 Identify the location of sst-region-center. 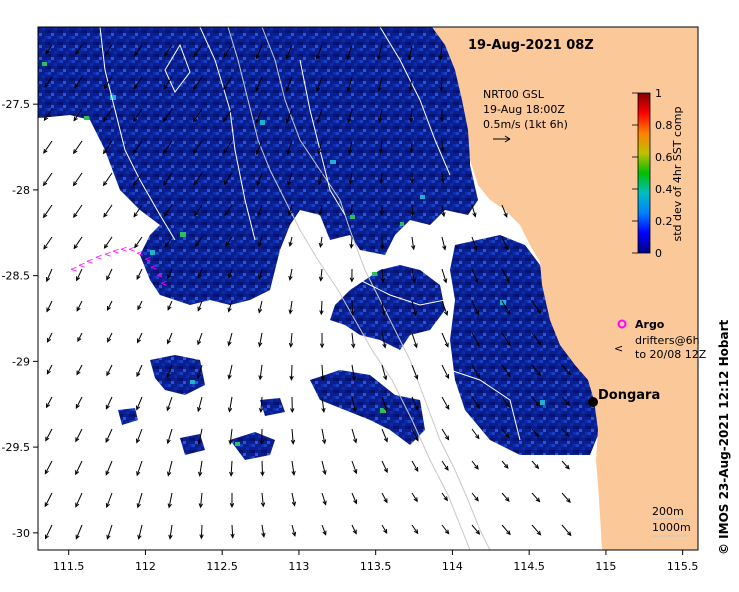
(387, 307).